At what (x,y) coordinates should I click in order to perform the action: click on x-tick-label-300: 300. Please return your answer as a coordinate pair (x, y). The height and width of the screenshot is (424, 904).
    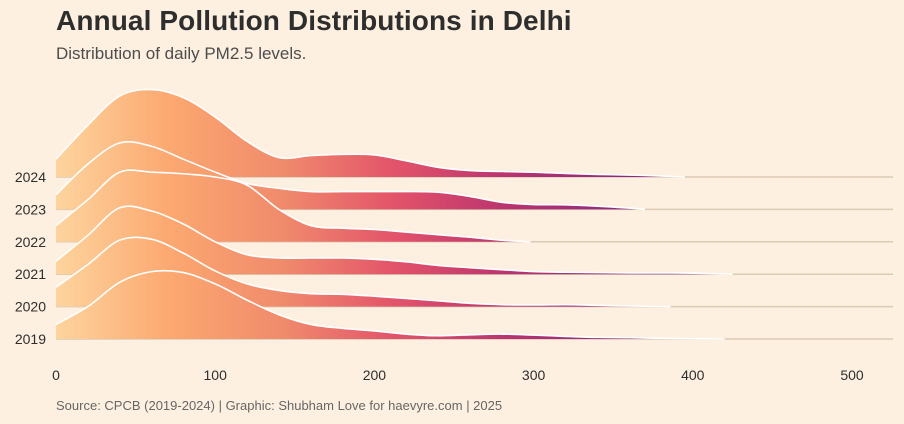
    Looking at the image, I should click on (534, 375).